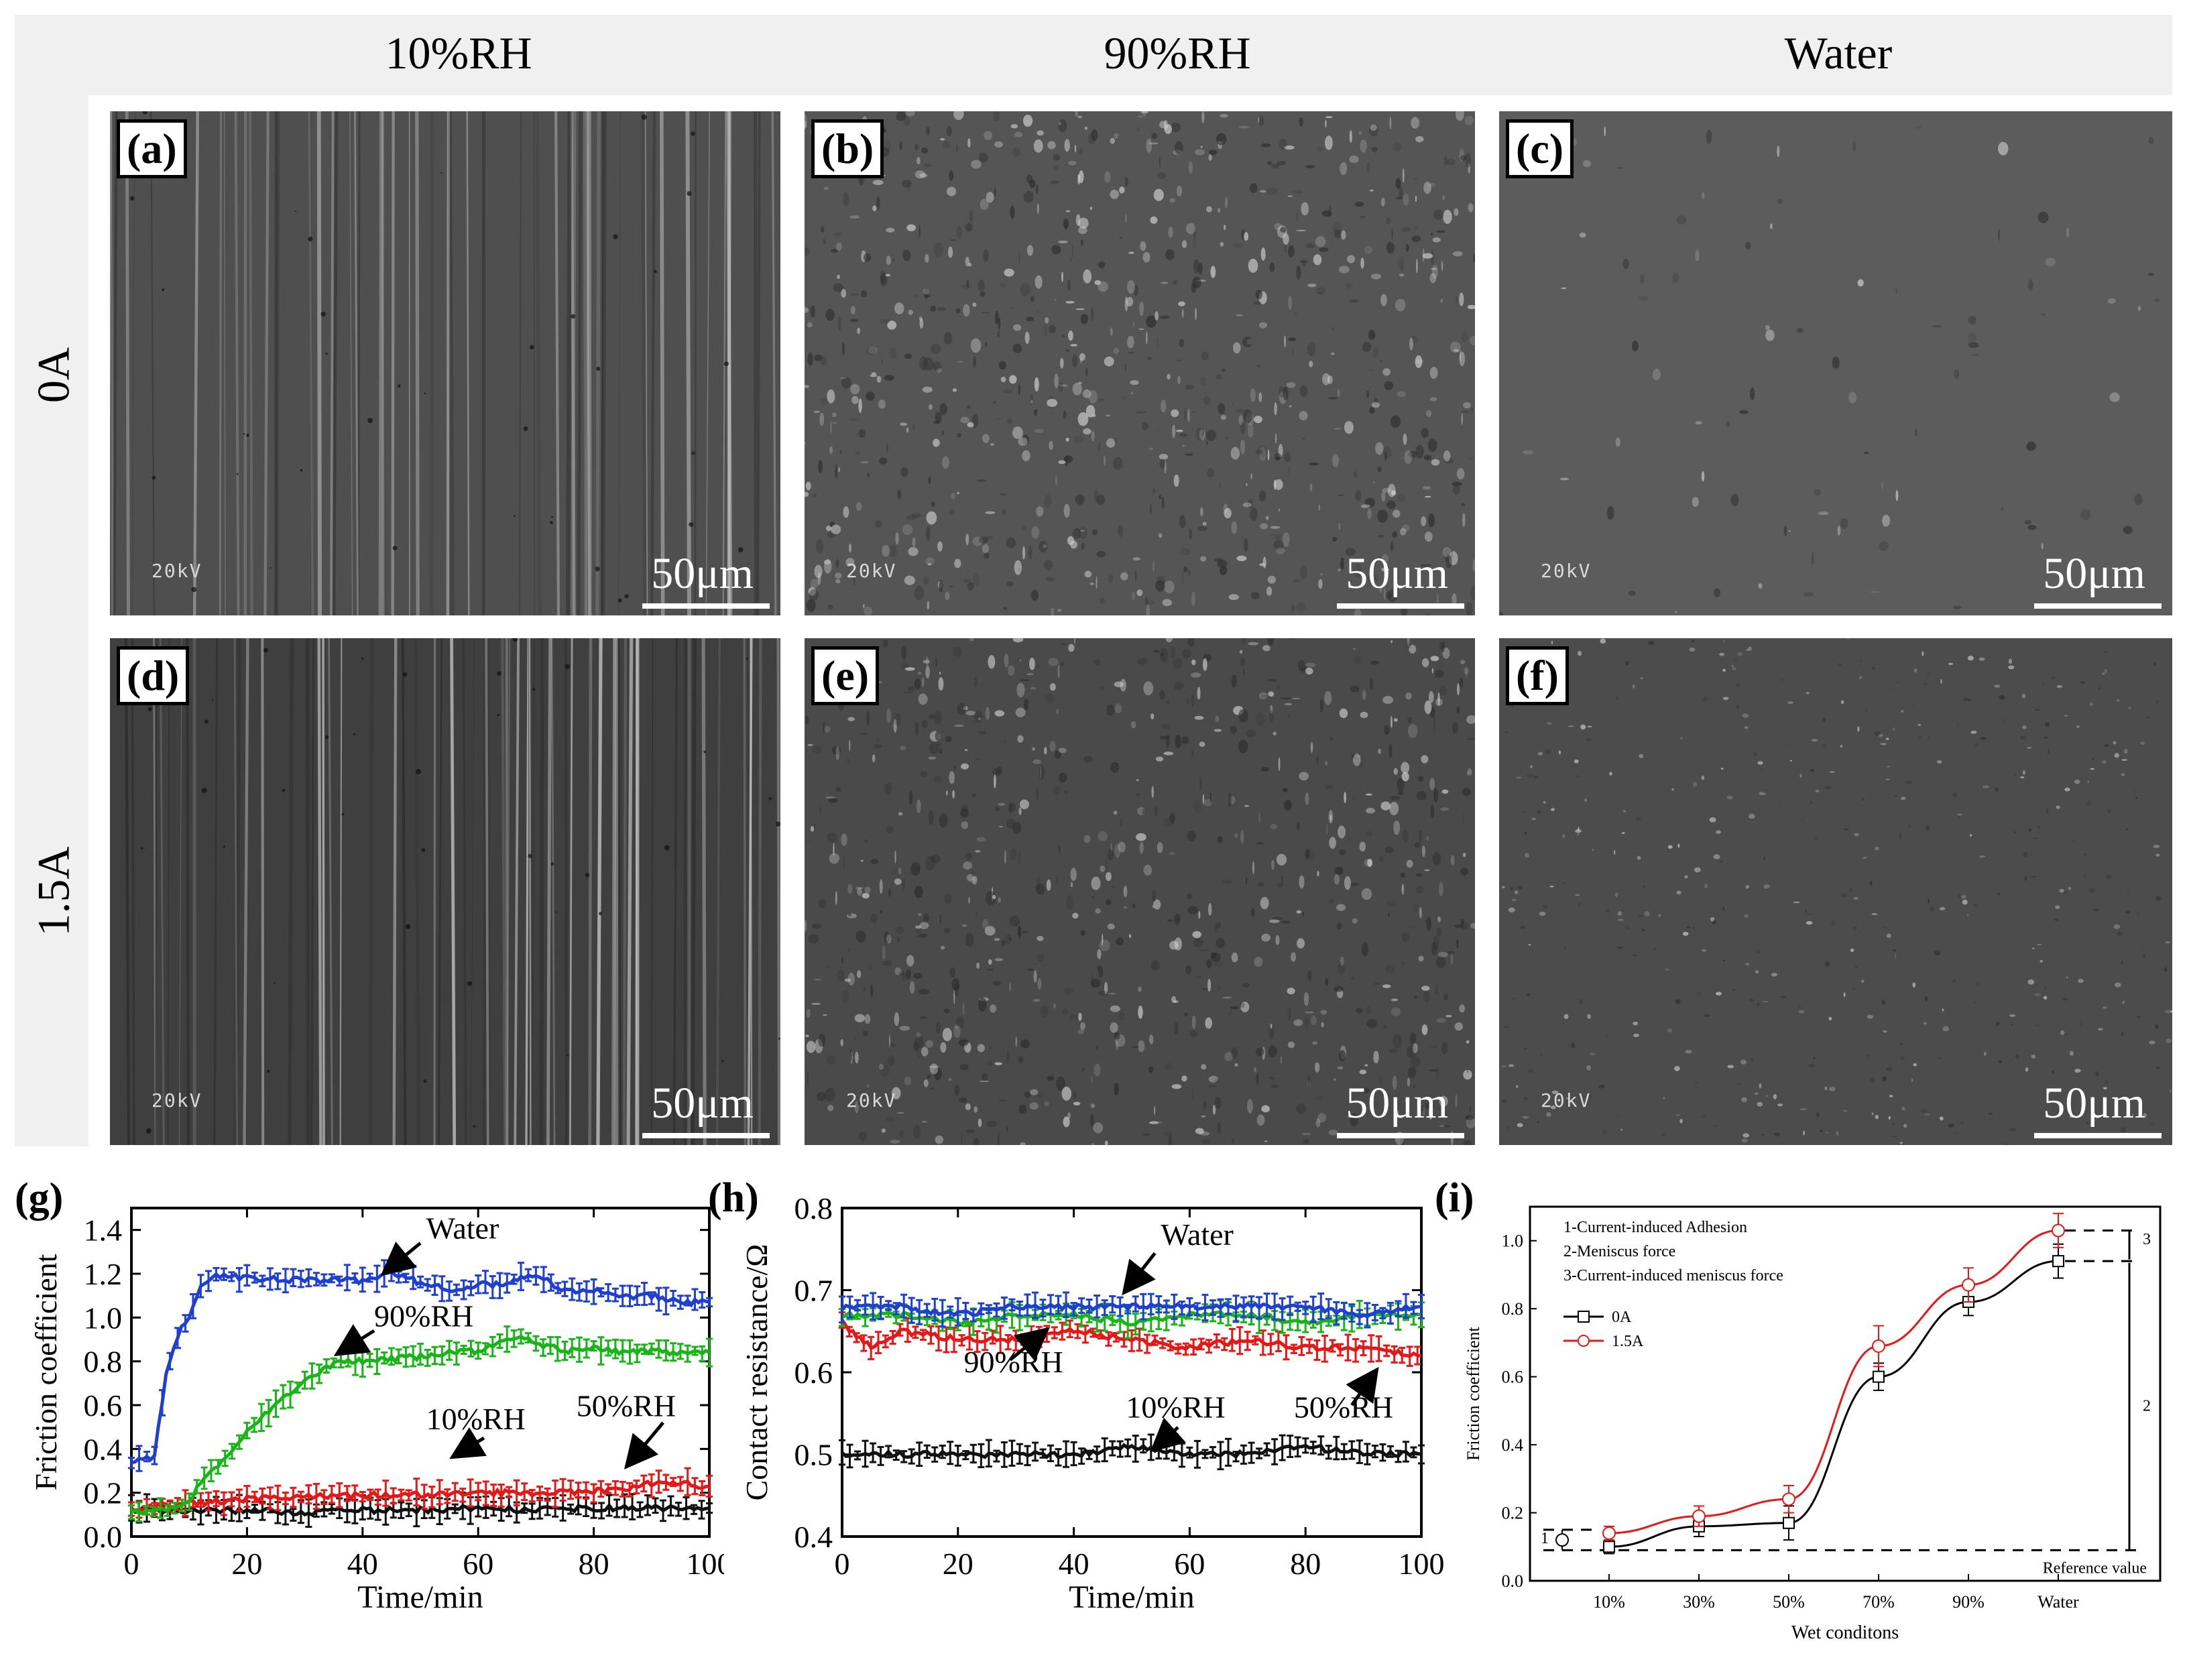  Describe the element at coordinates (1789, 1602) in the screenshot. I see `x-tick-label: 50%` at that location.